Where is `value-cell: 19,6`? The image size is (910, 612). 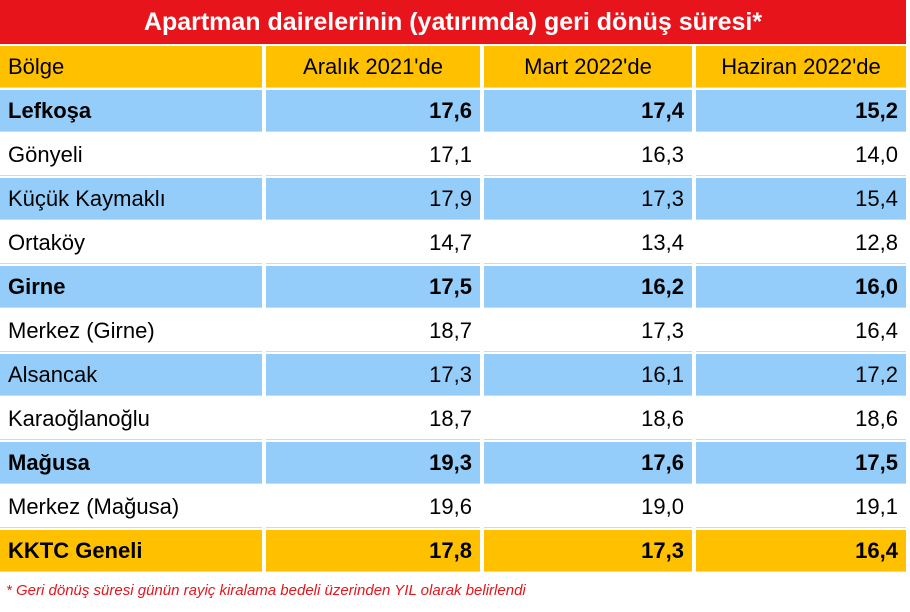
value-cell: 19,6 is located at coordinates (373, 507).